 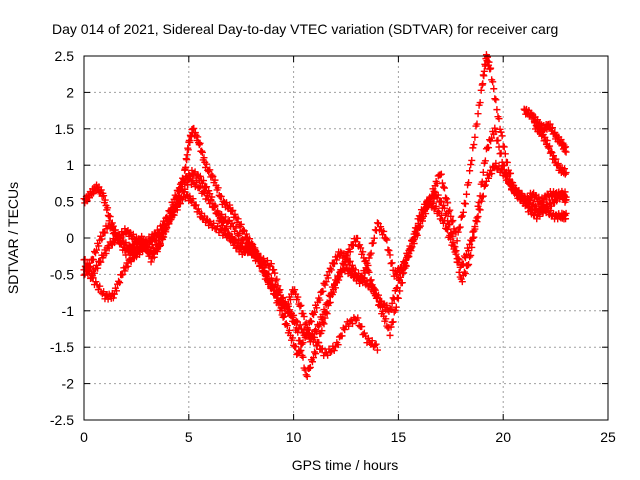 I want to click on x-tick-label: 15, so click(x=399, y=437).